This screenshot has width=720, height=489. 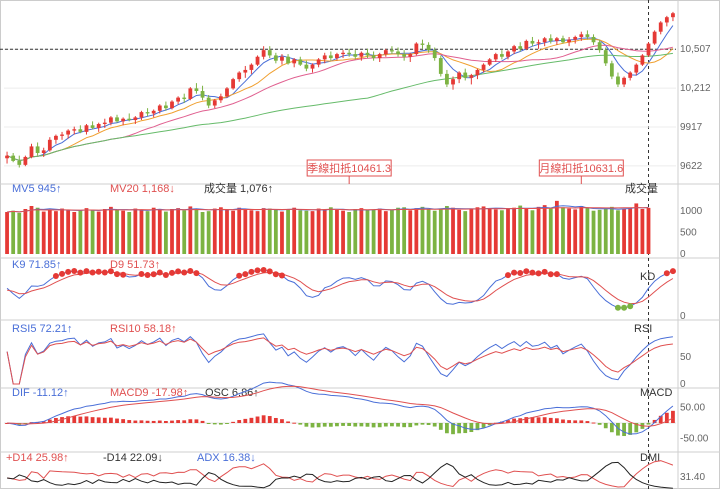 What do you see at coordinates (643, 329) in the screenshot?
I see `rsi-panel-title: RSI` at bounding box center [643, 329].